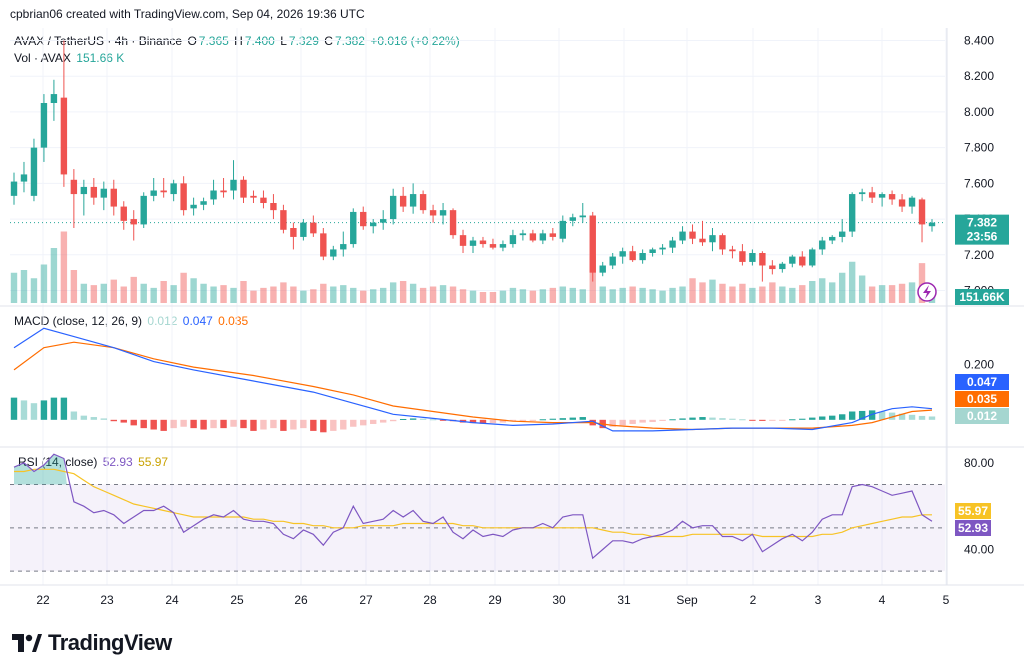 Image resolution: width=1024 pixels, height=672 pixels. I want to click on tradingview-logo-icon, so click(27, 643).